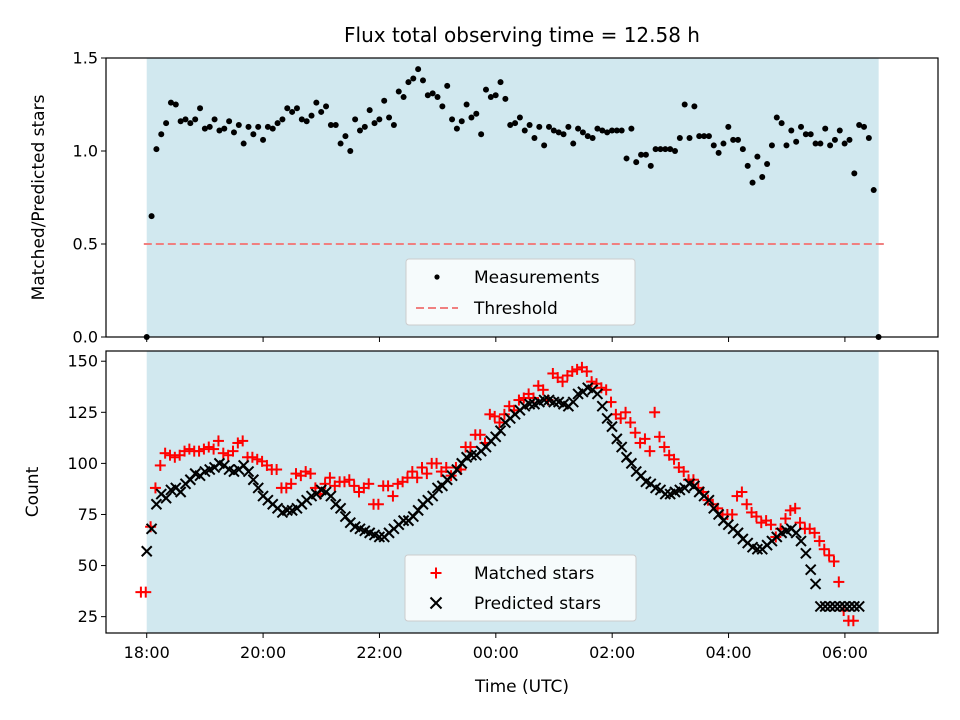  Describe the element at coordinates (612, 652) in the screenshot. I see `bottom-x-tick-label: 02:00` at that location.